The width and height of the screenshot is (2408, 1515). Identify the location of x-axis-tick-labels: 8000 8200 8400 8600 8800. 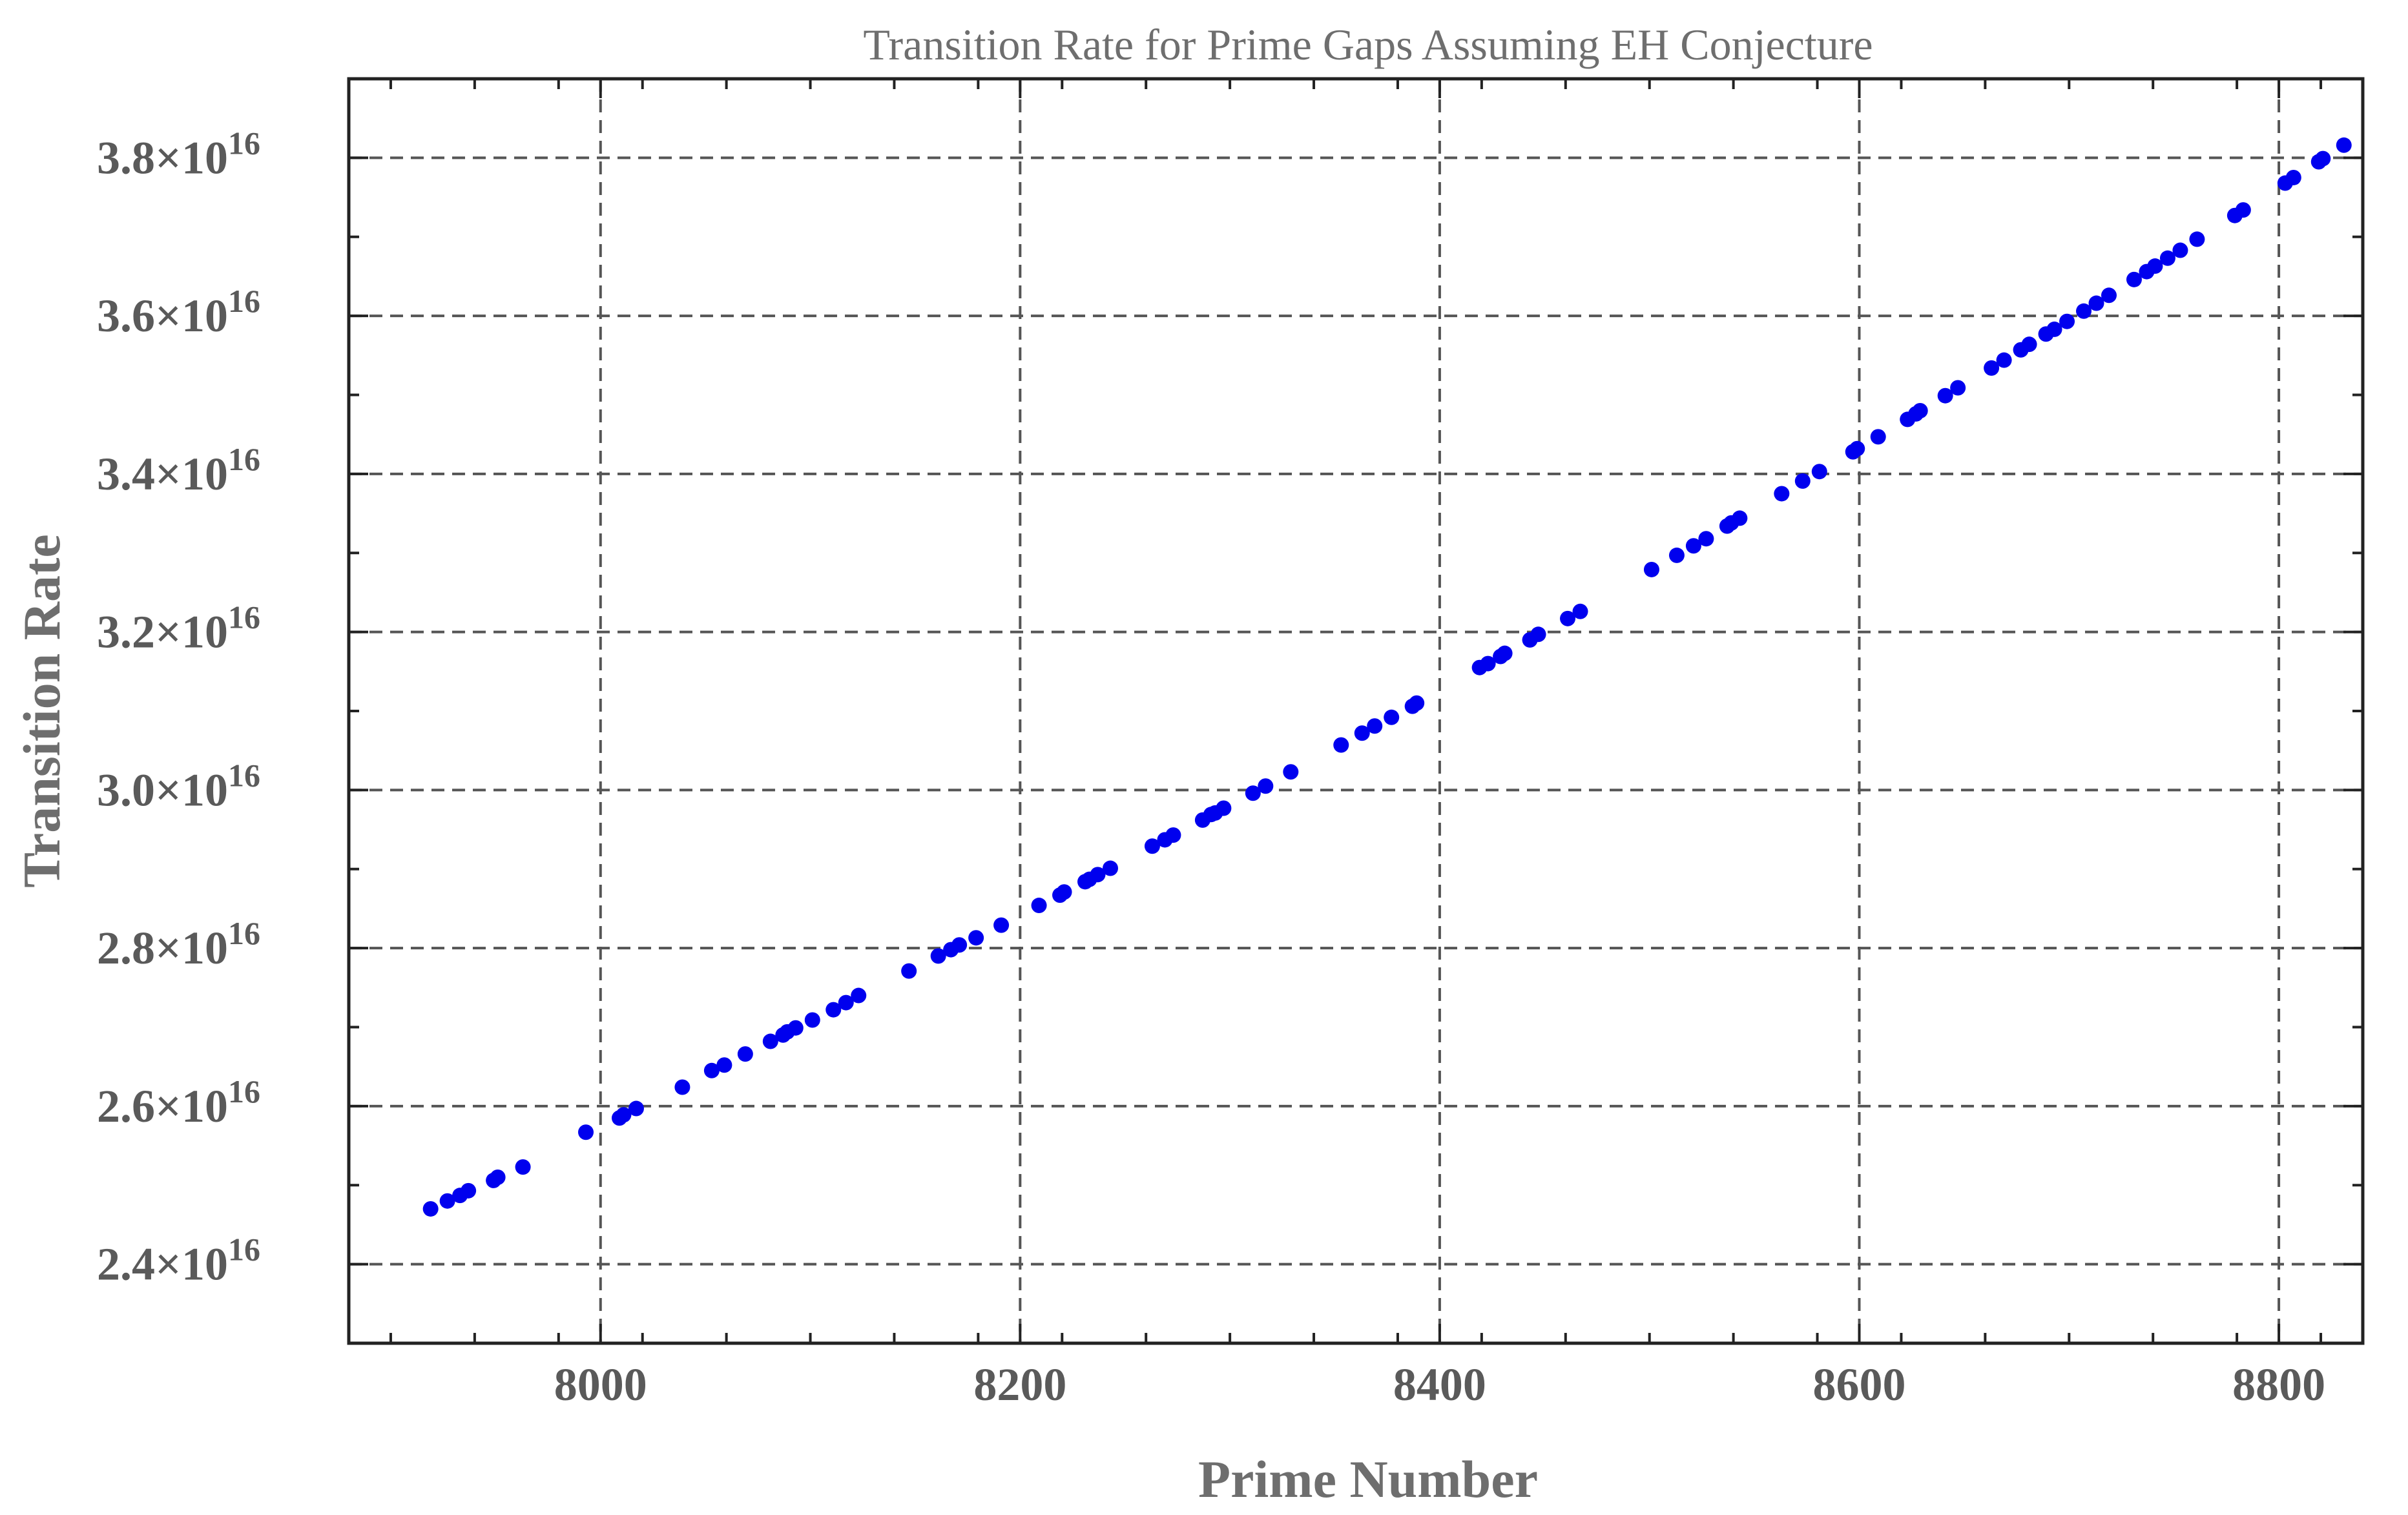
(1439, 1384).